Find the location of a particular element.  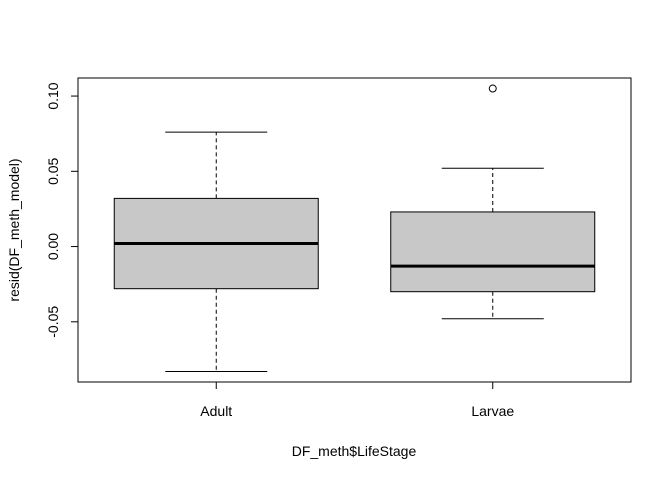

y-tick-label: 0.00 is located at coordinates (53, 246).